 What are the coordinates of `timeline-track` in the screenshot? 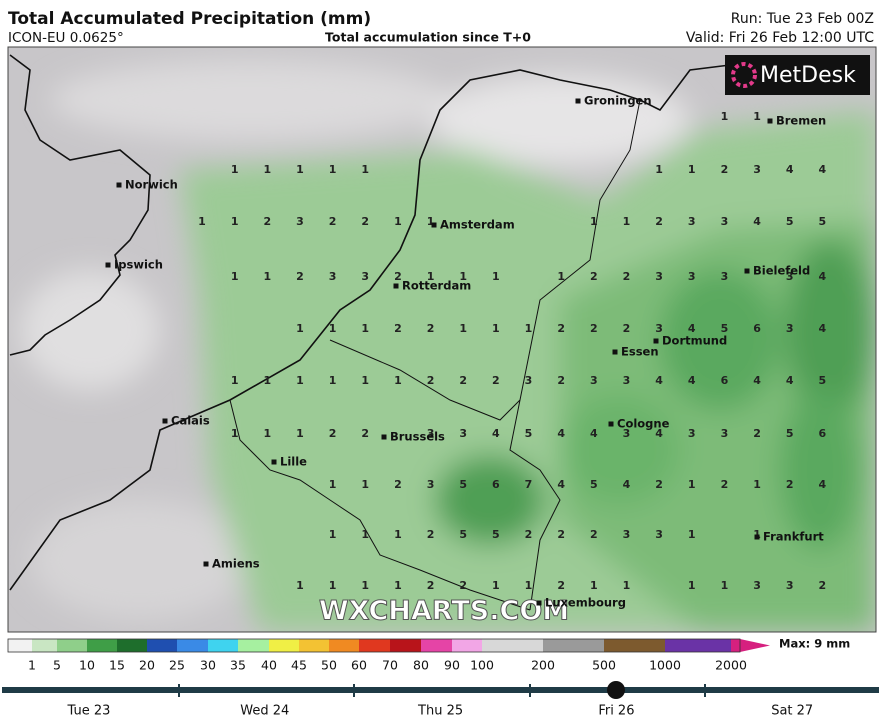 It's located at (440, 690).